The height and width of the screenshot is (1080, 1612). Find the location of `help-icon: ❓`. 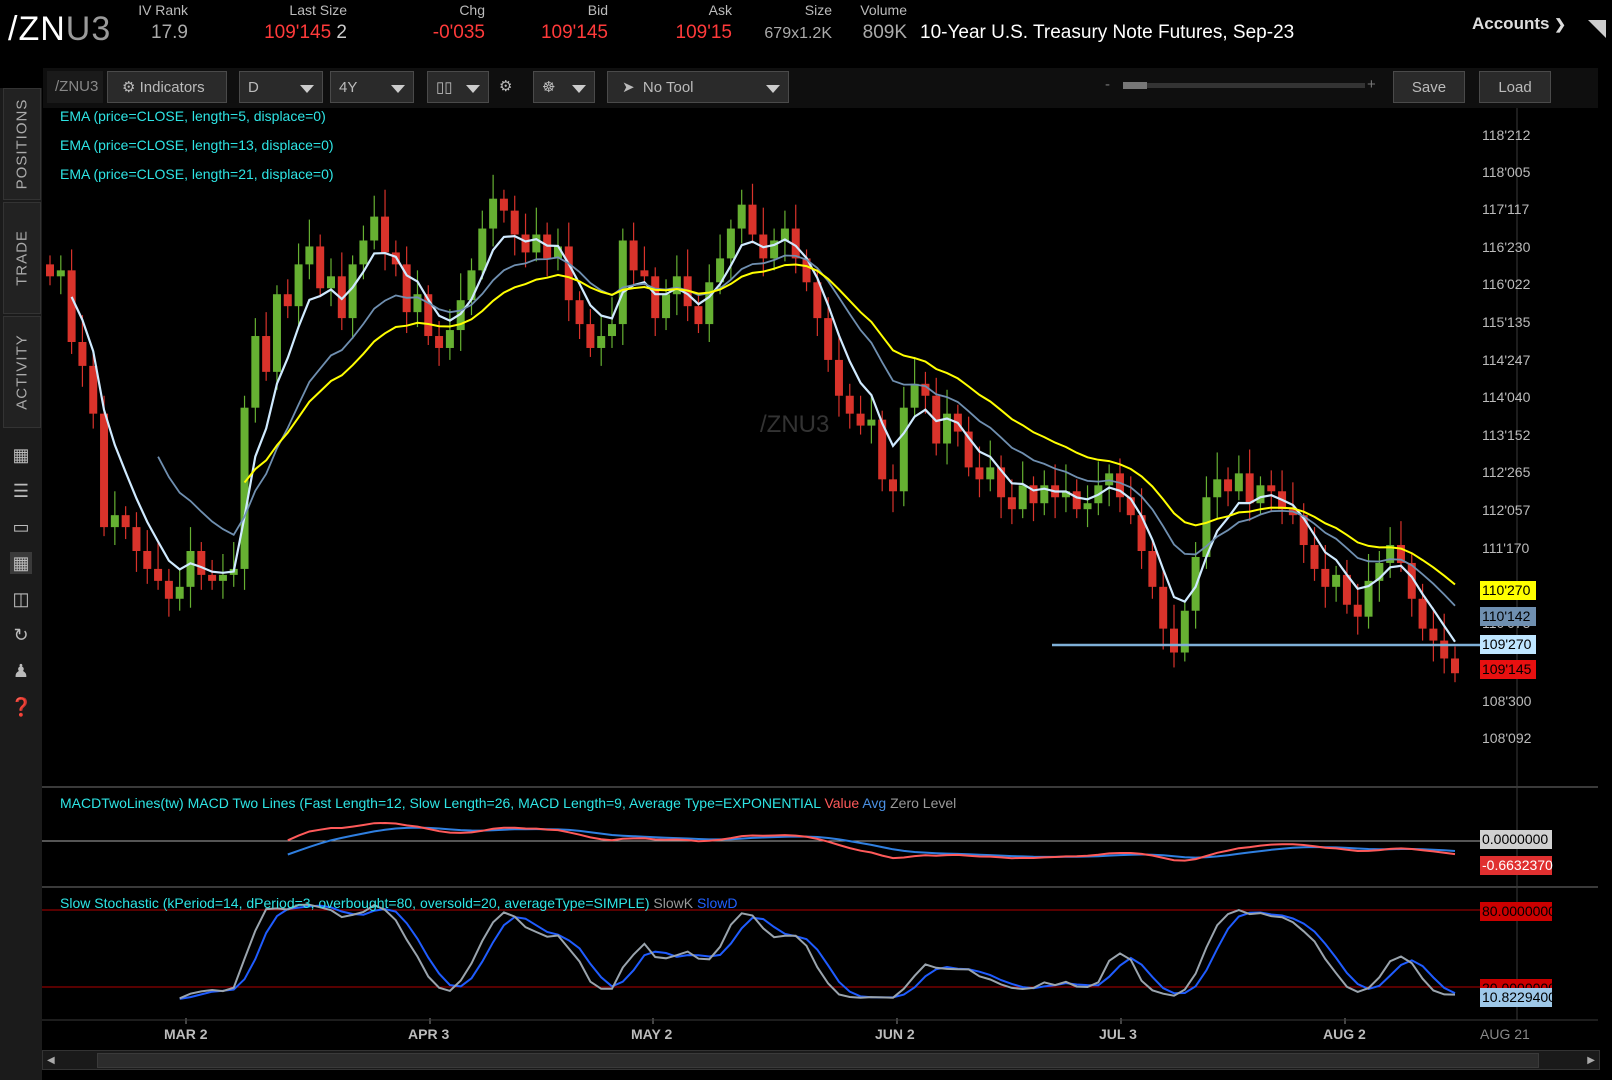

help-icon: ❓ is located at coordinates (21, 707).